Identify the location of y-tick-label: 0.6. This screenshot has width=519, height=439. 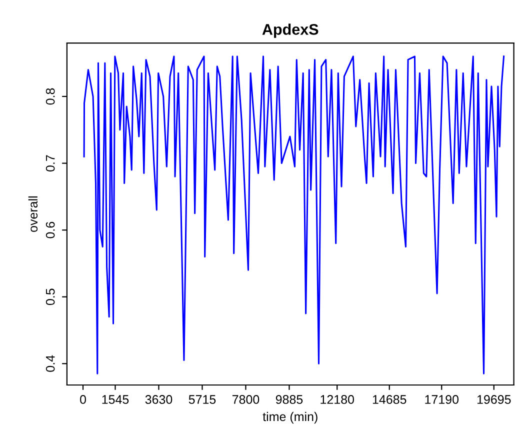
(50, 230).